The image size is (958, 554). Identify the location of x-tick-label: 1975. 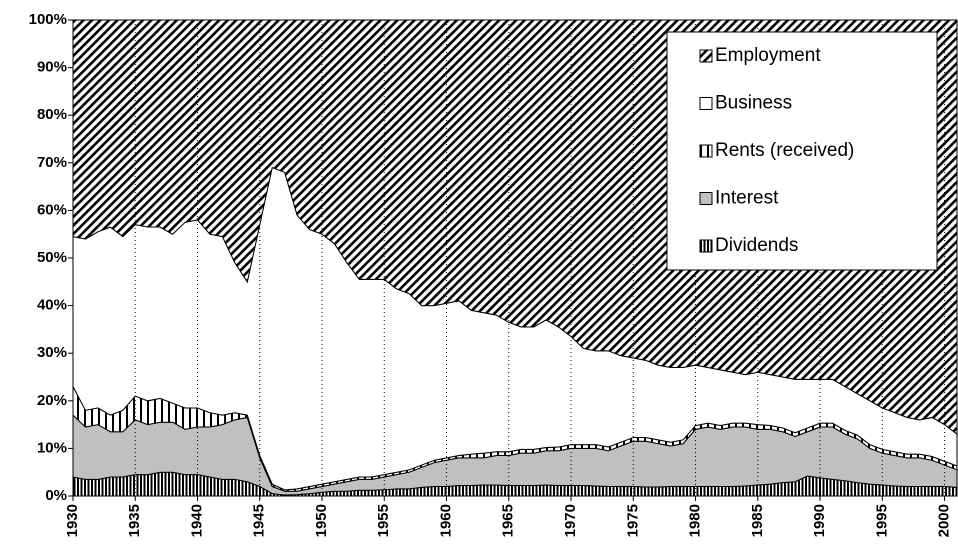
(632, 520).